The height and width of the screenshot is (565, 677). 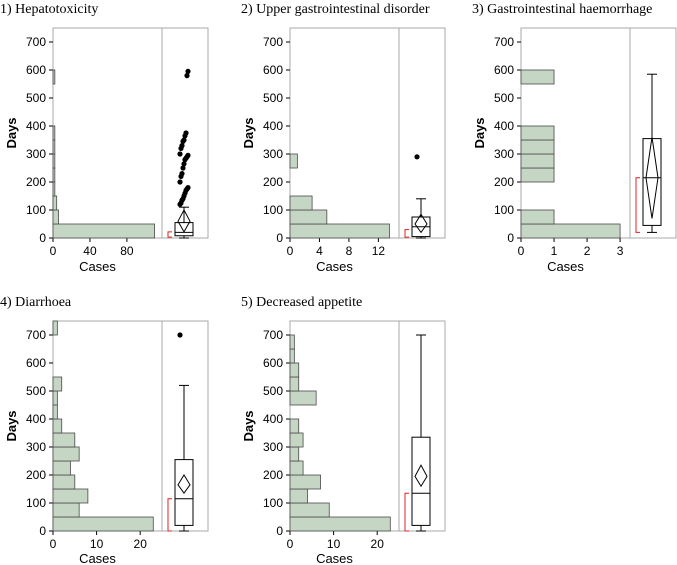 I want to click on panel-title: 5) Decreased appetite, so click(x=301, y=302).